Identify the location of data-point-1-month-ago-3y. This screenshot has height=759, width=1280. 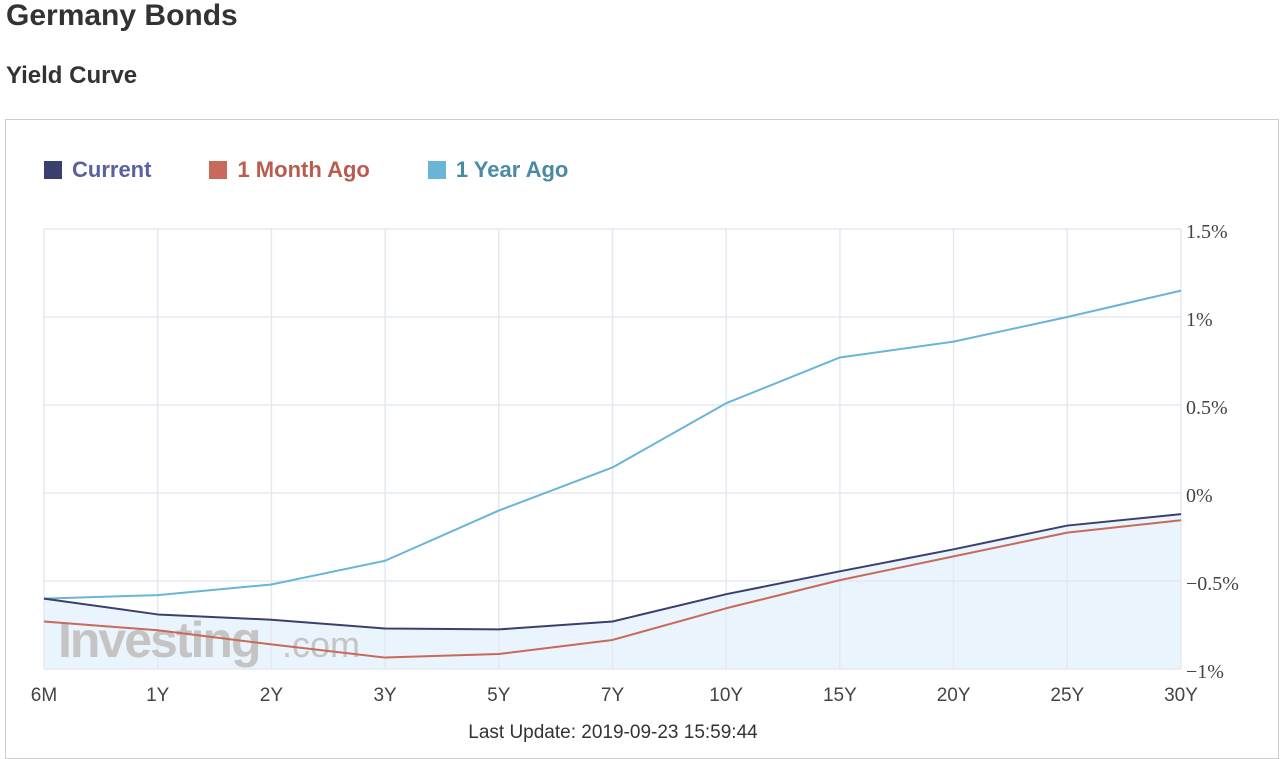
(385, 657).